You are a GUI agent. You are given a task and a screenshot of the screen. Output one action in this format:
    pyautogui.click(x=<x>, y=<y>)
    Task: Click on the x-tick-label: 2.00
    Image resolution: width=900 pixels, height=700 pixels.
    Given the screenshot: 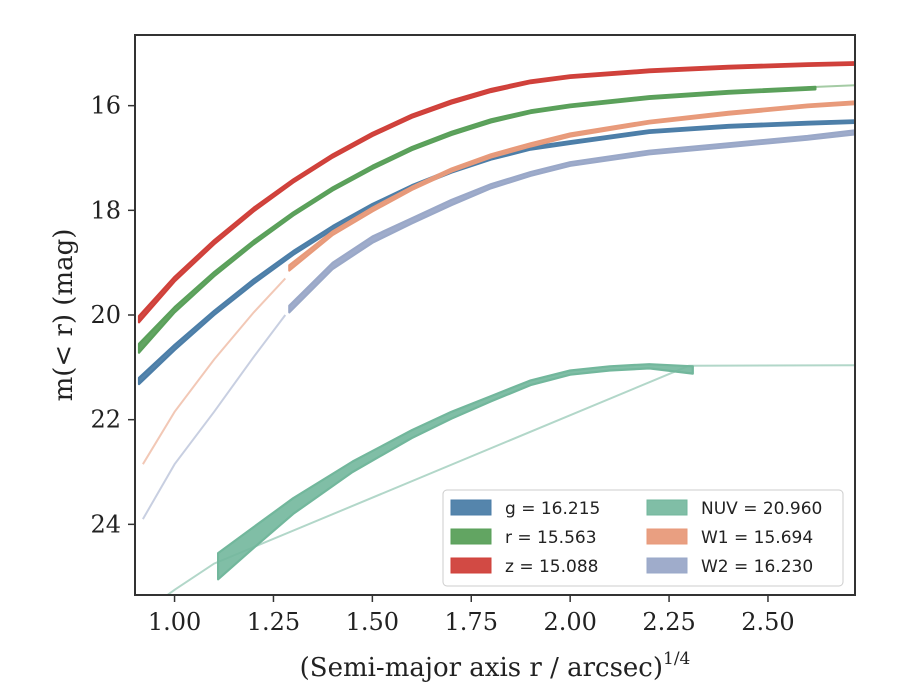 What is the action you would take?
    pyautogui.click(x=569, y=622)
    